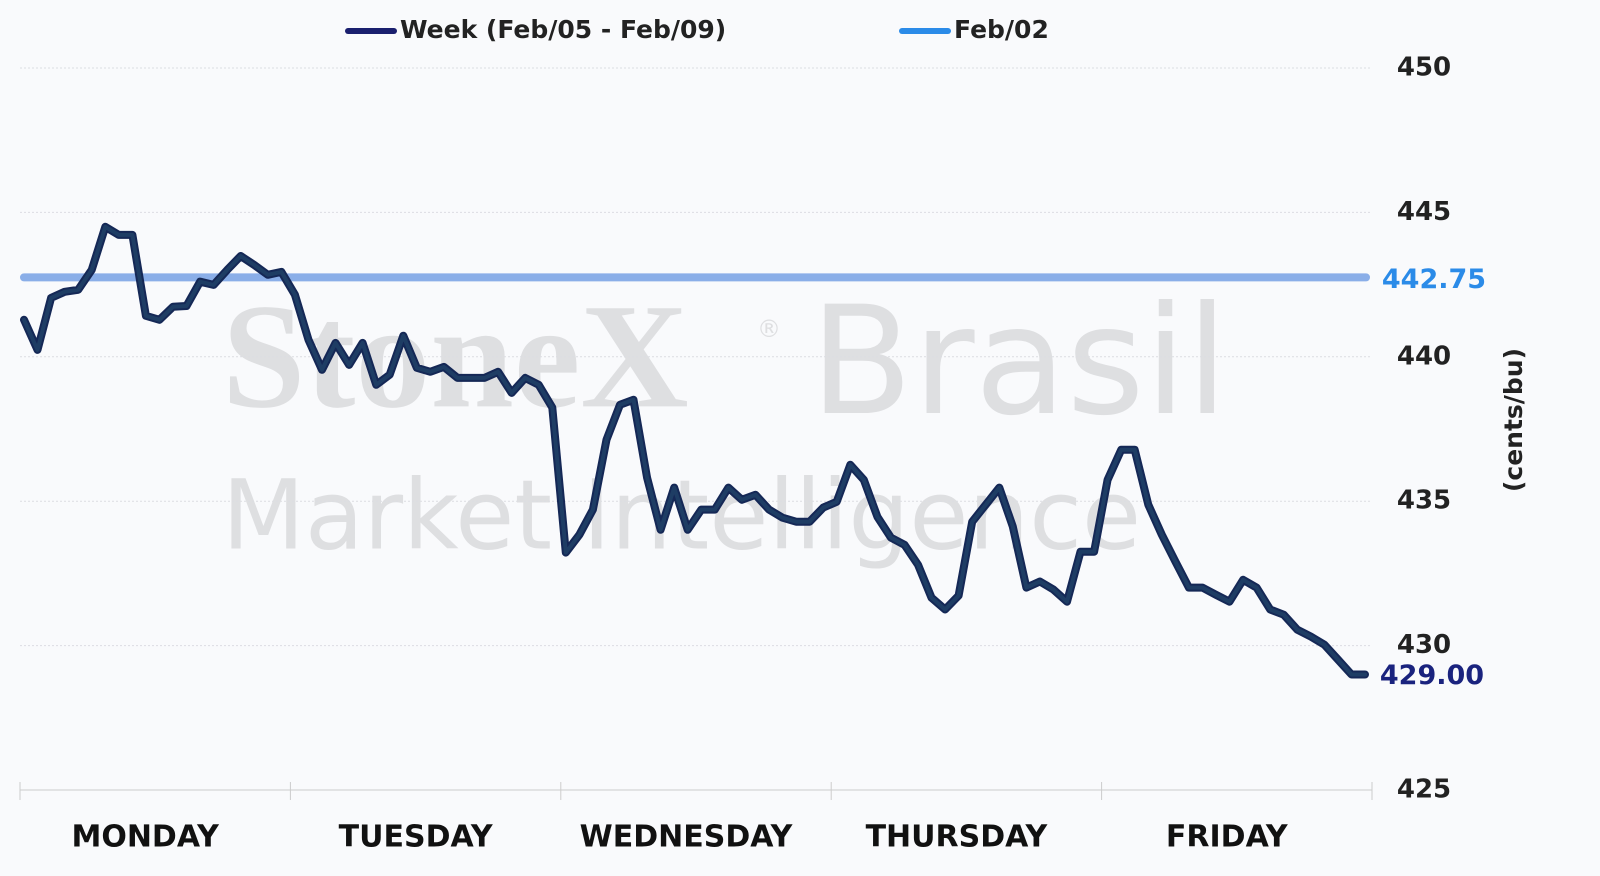 The image size is (1600, 876). What do you see at coordinates (1432, 675) in the screenshot?
I see `end-label: 429.00` at bounding box center [1432, 675].